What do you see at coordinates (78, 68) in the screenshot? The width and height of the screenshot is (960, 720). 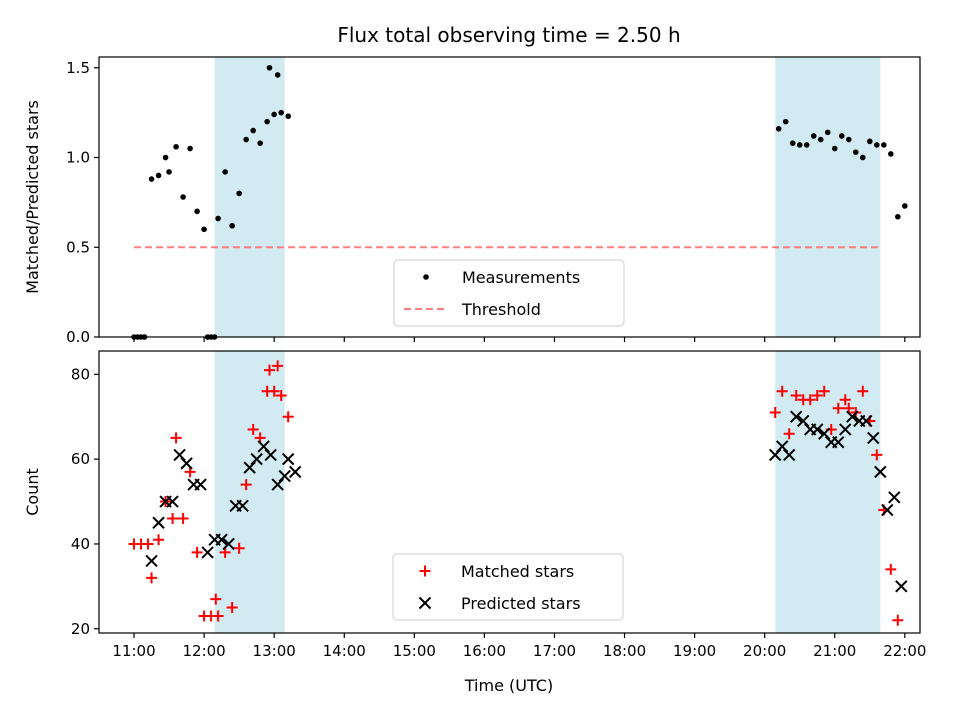 I see `y-tick-label: 1.5` at bounding box center [78, 68].